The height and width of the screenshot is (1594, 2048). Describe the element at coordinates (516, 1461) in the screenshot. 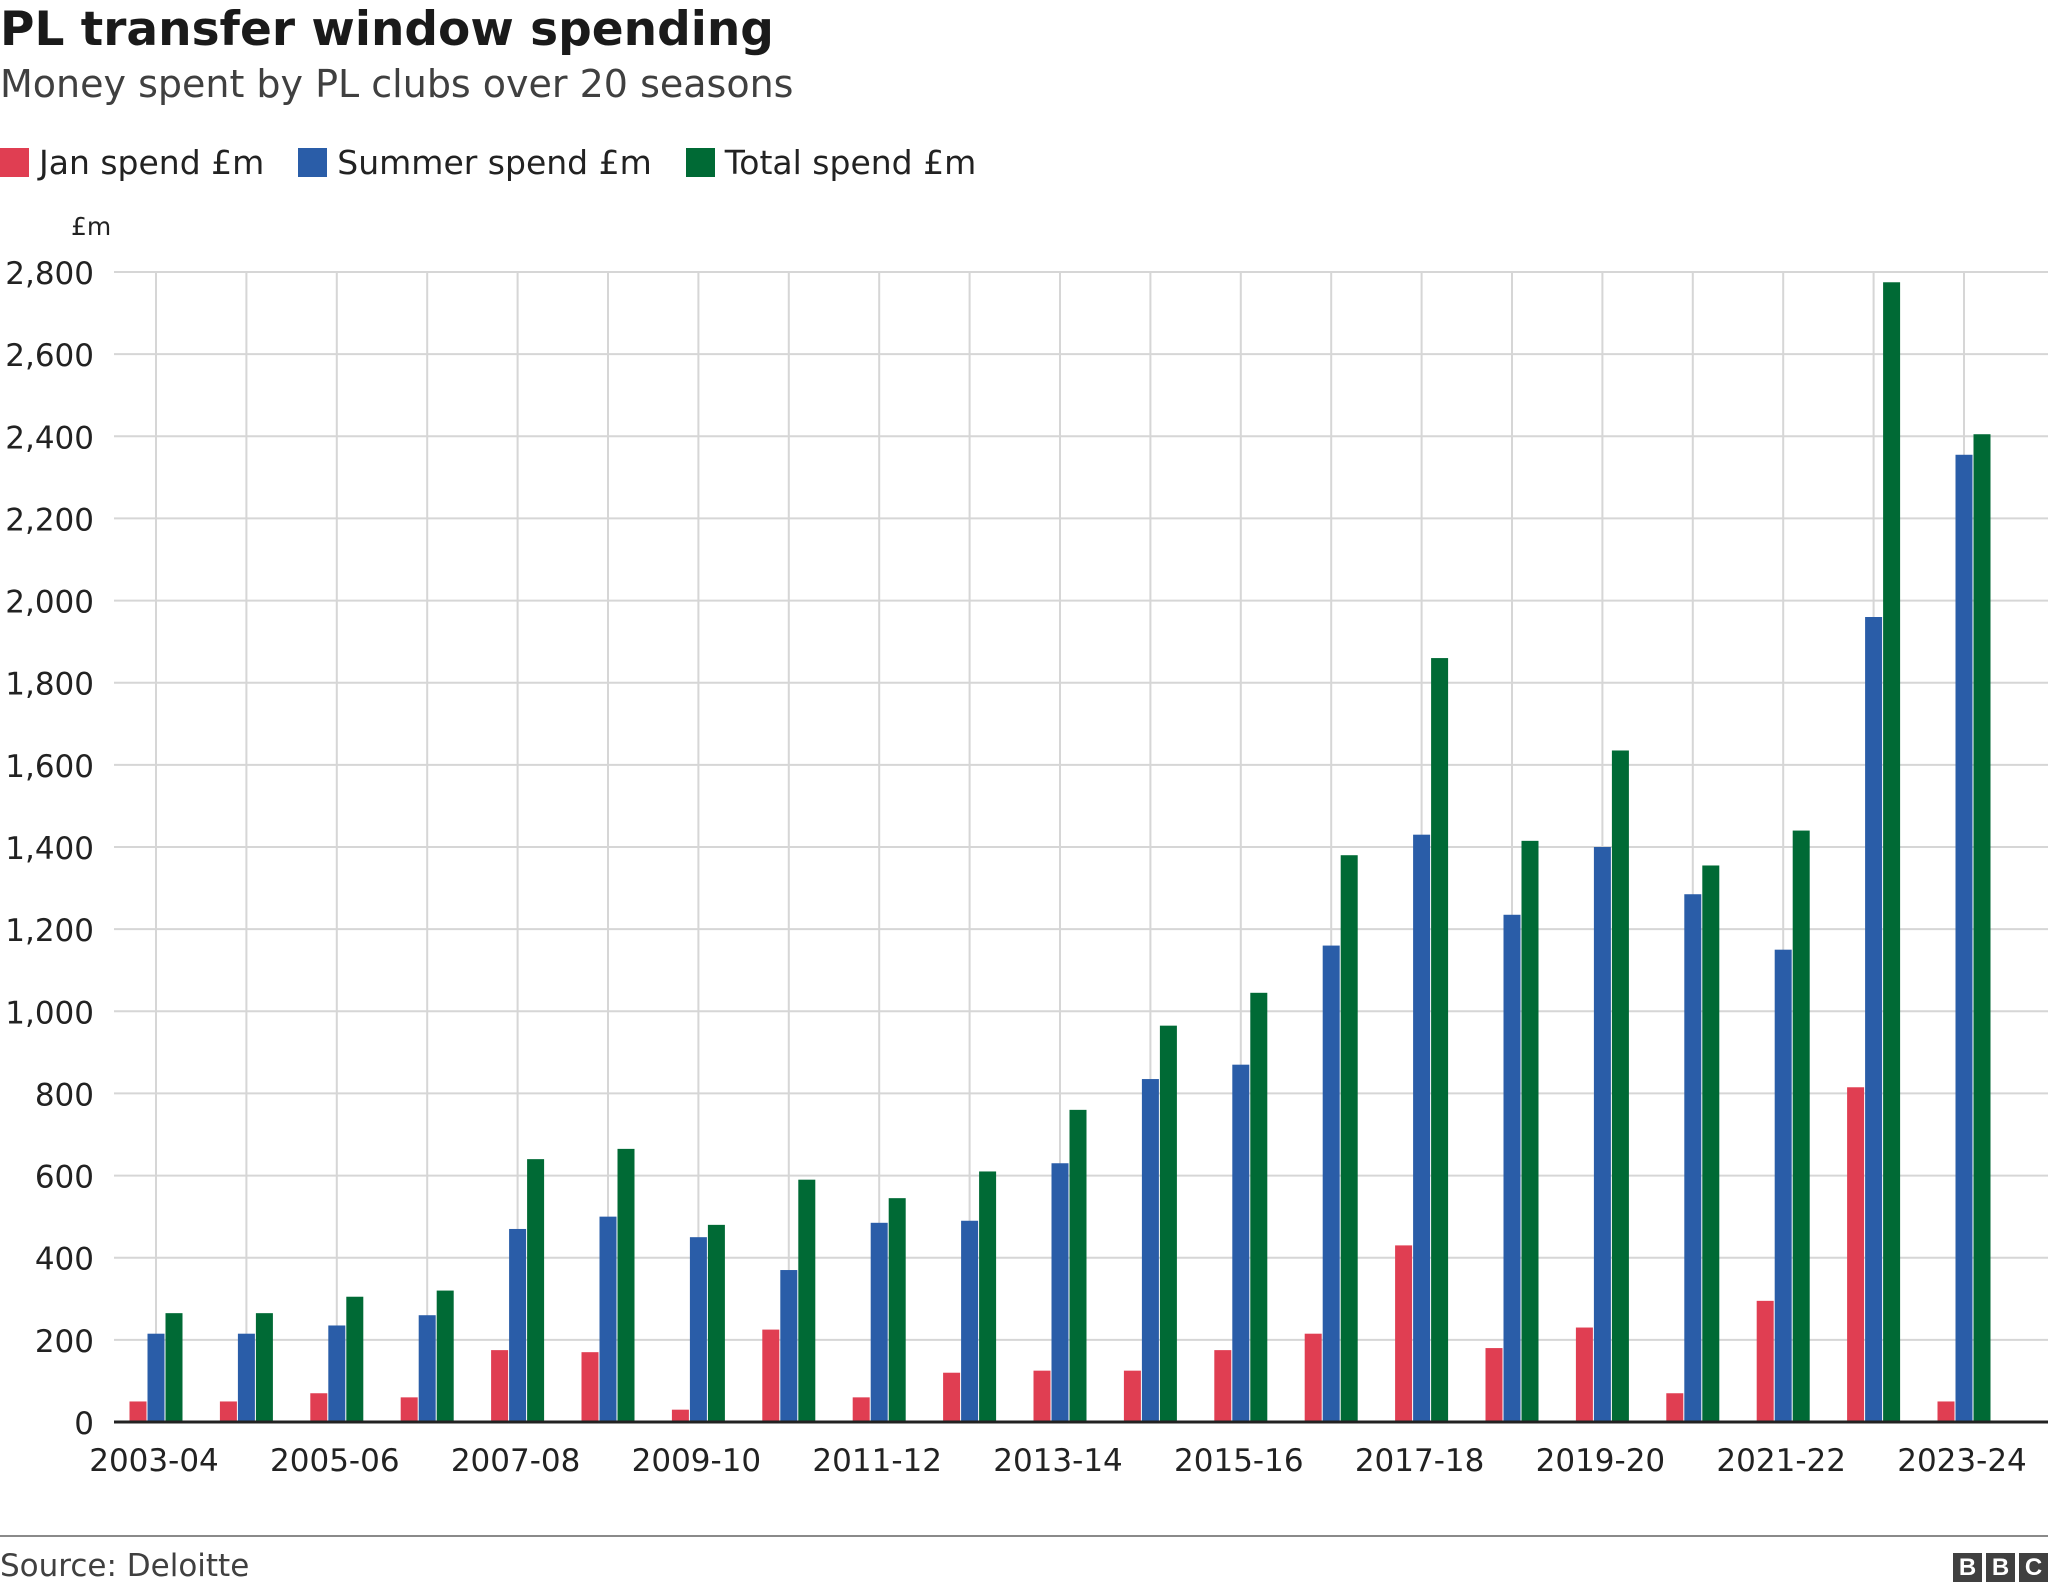

I see `x-tick-label: 2007-08` at that location.